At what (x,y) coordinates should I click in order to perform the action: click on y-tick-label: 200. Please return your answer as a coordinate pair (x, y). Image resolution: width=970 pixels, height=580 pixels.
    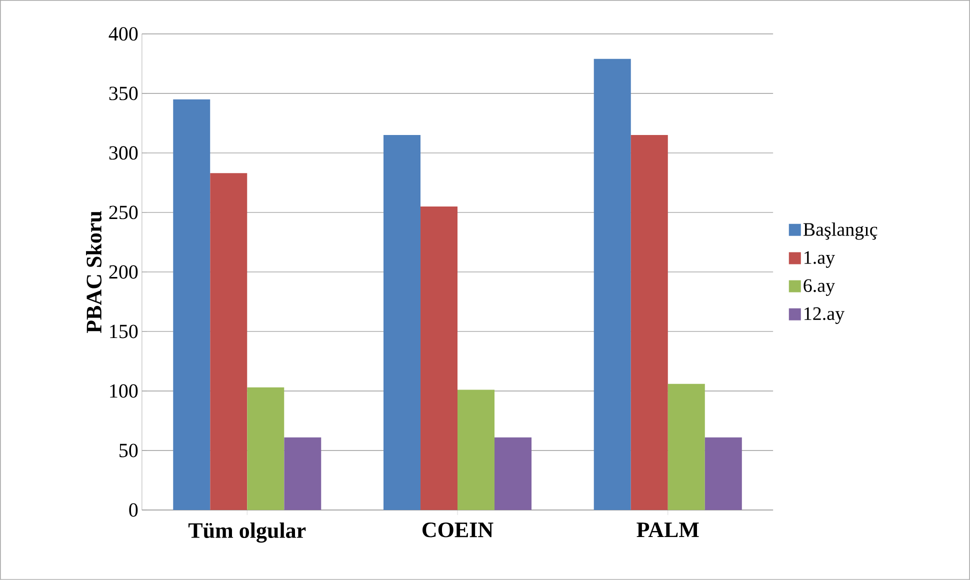
    Looking at the image, I should click on (123, 272).